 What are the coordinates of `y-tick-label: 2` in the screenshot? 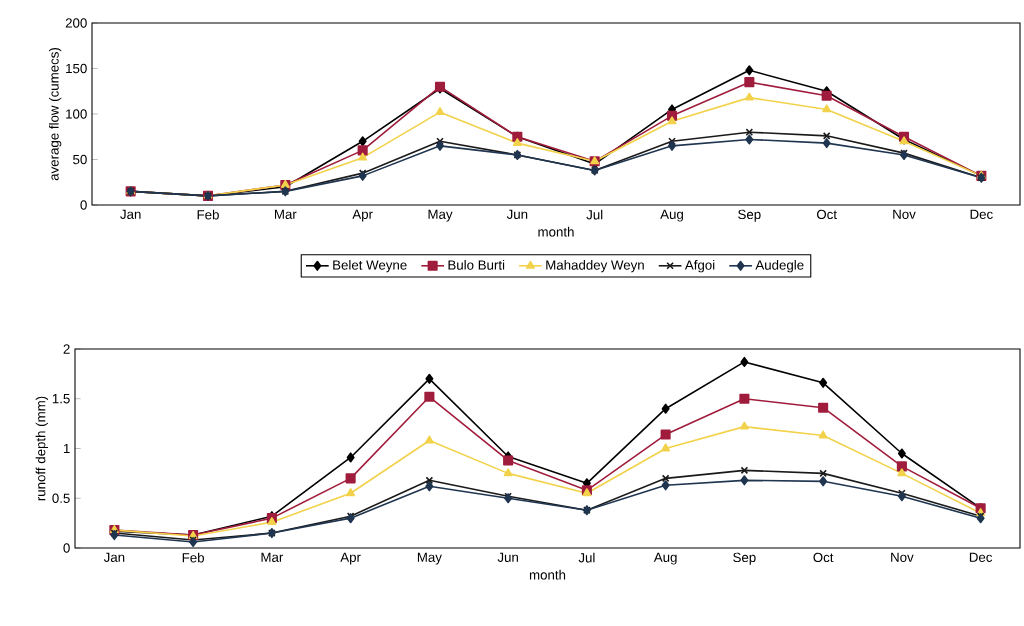 It's located at (66, 349).